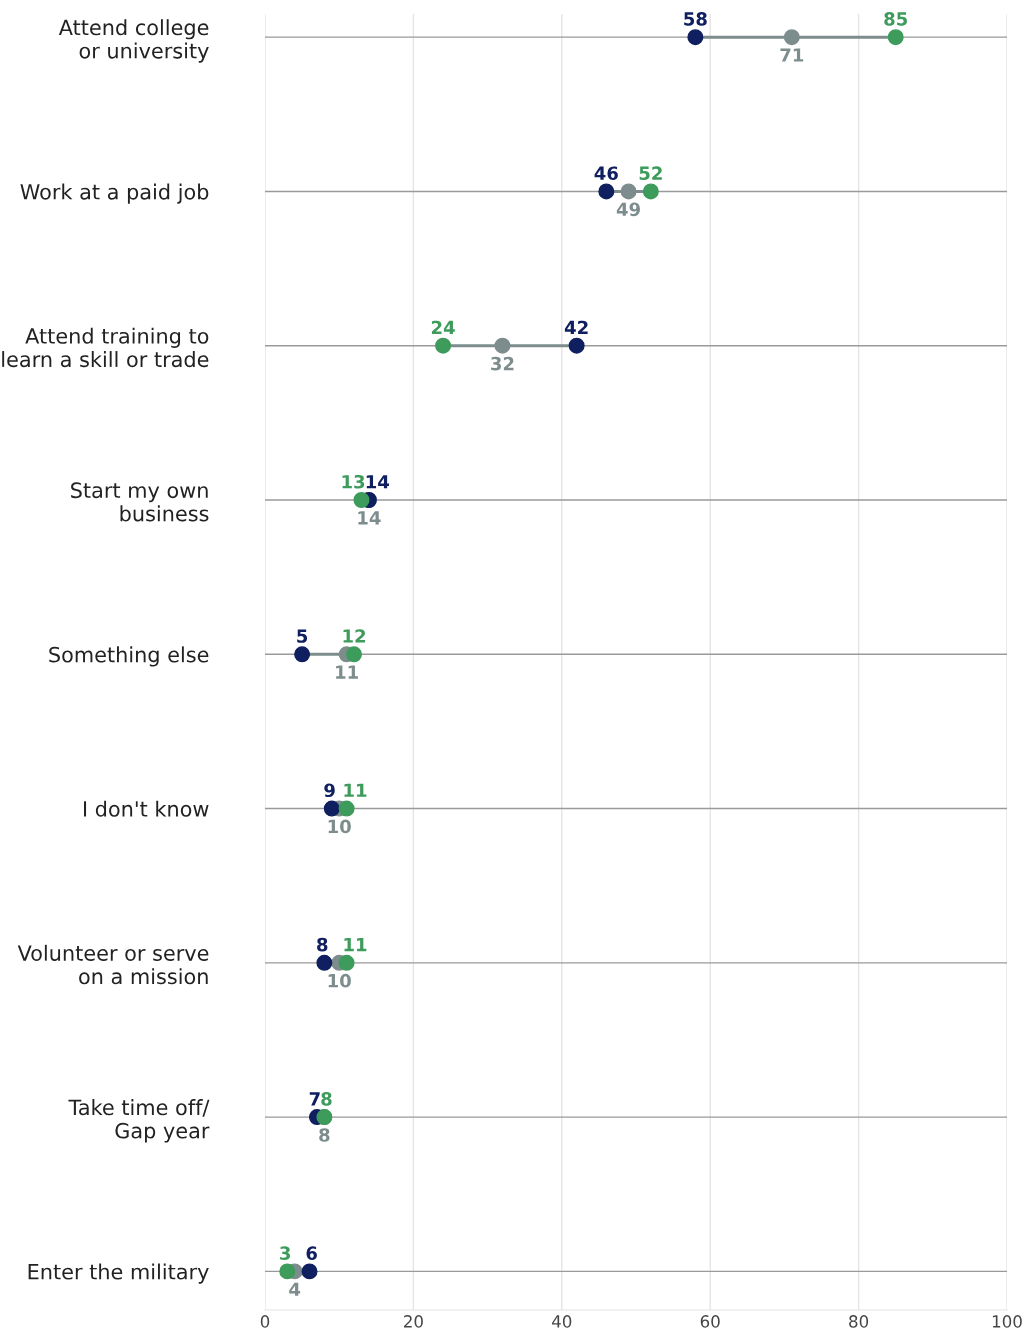  Describe the element at coordinates (146, 808) in the screenshot. I see `y-tick-label: I don't know` at that location.